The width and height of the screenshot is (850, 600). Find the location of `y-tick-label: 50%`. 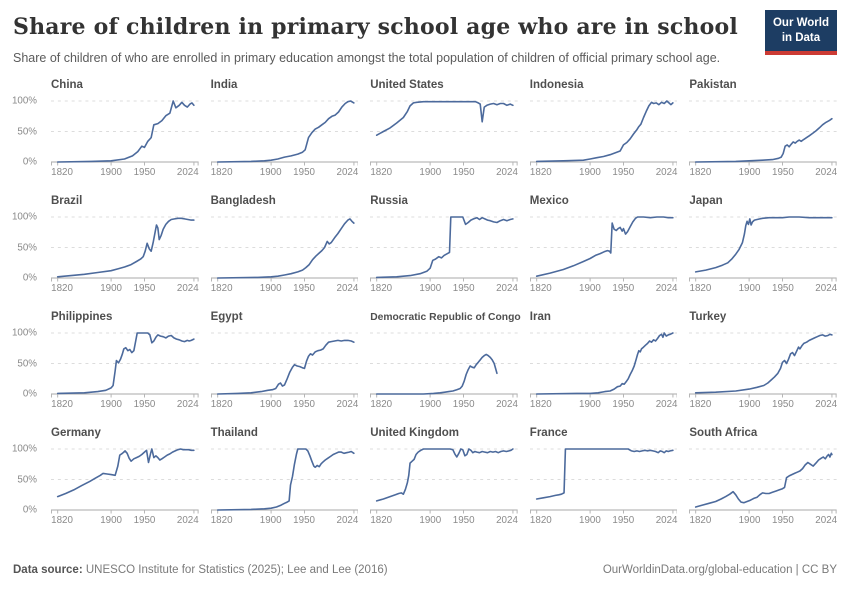

y-tick-label: 50% is located at coordinates (27, 132).